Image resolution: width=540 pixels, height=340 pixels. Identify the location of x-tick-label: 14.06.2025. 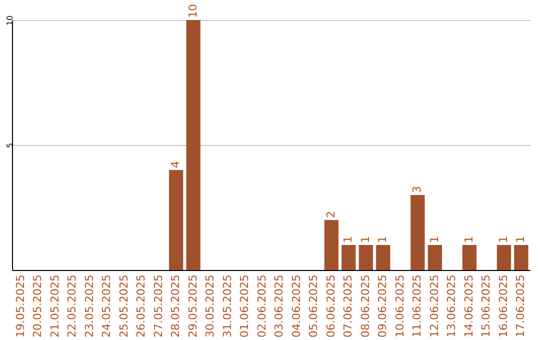
(469, 306).